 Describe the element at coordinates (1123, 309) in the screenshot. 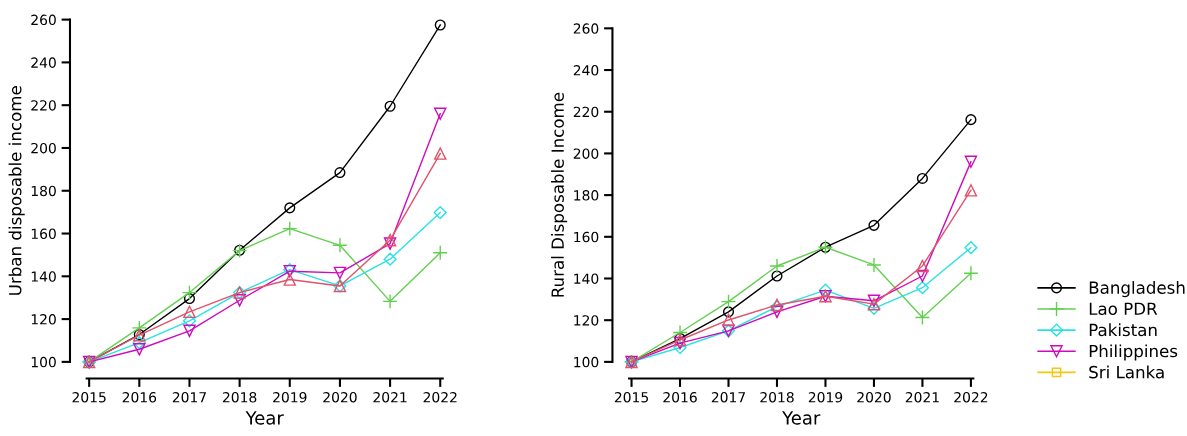

I see `legend-label: Lao PDR` at that location.